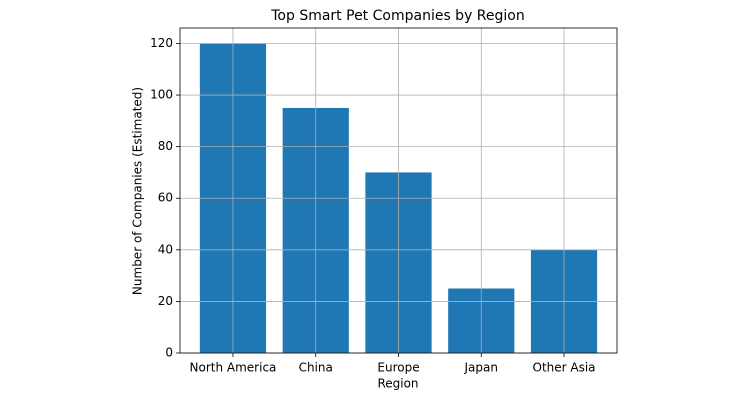  Describe the element at coordinates (316, 368) in the screenshot. I see `x-tick-label: China` at that location.